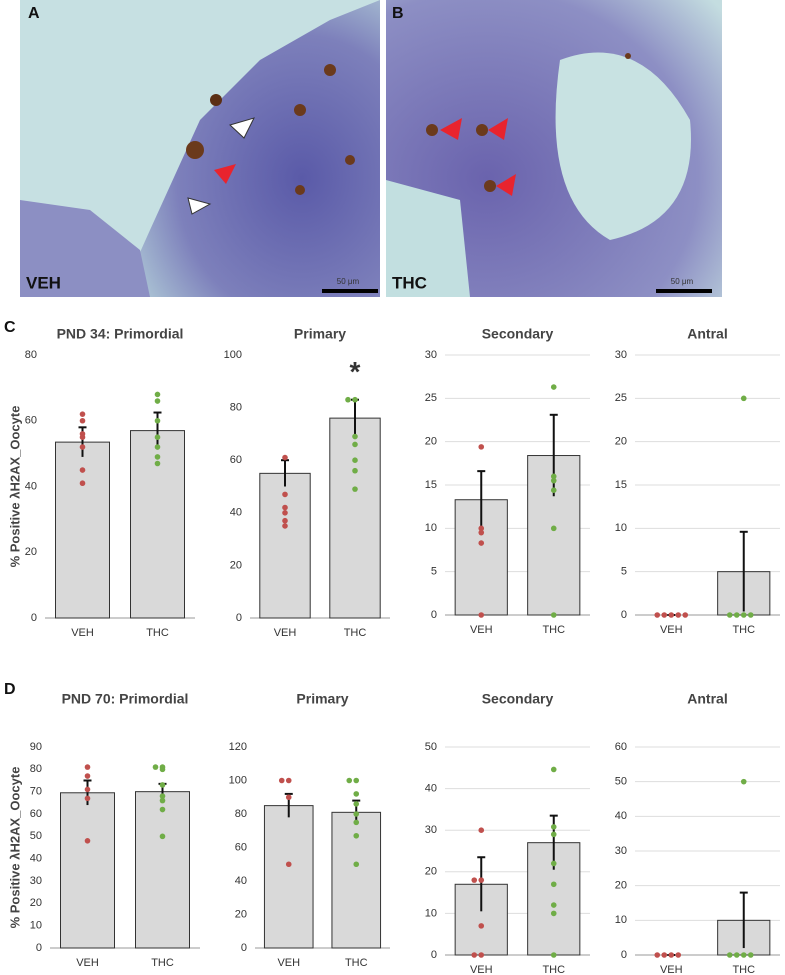 This screenshot has height=975, width=785. What do you see at coordinates (31, 355) in the screenshot?
I see `y-tick-label: 80` at bounding box center [31, 355].